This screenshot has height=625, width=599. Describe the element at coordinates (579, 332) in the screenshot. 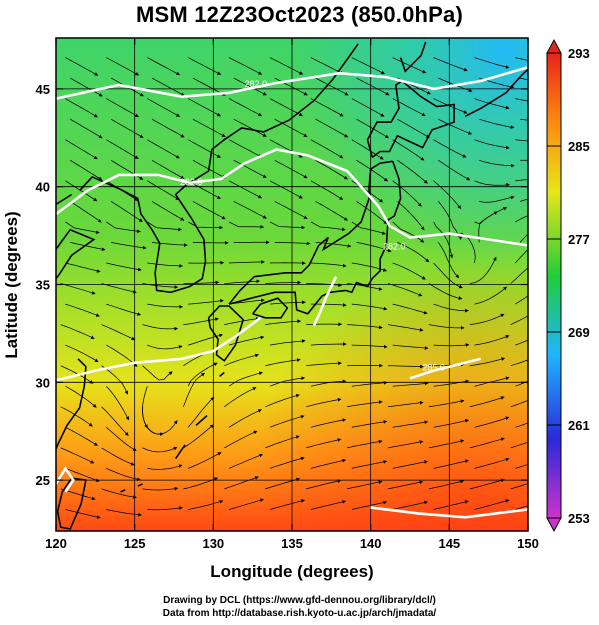

I see `colorbar-tick-label: 269` at that location.